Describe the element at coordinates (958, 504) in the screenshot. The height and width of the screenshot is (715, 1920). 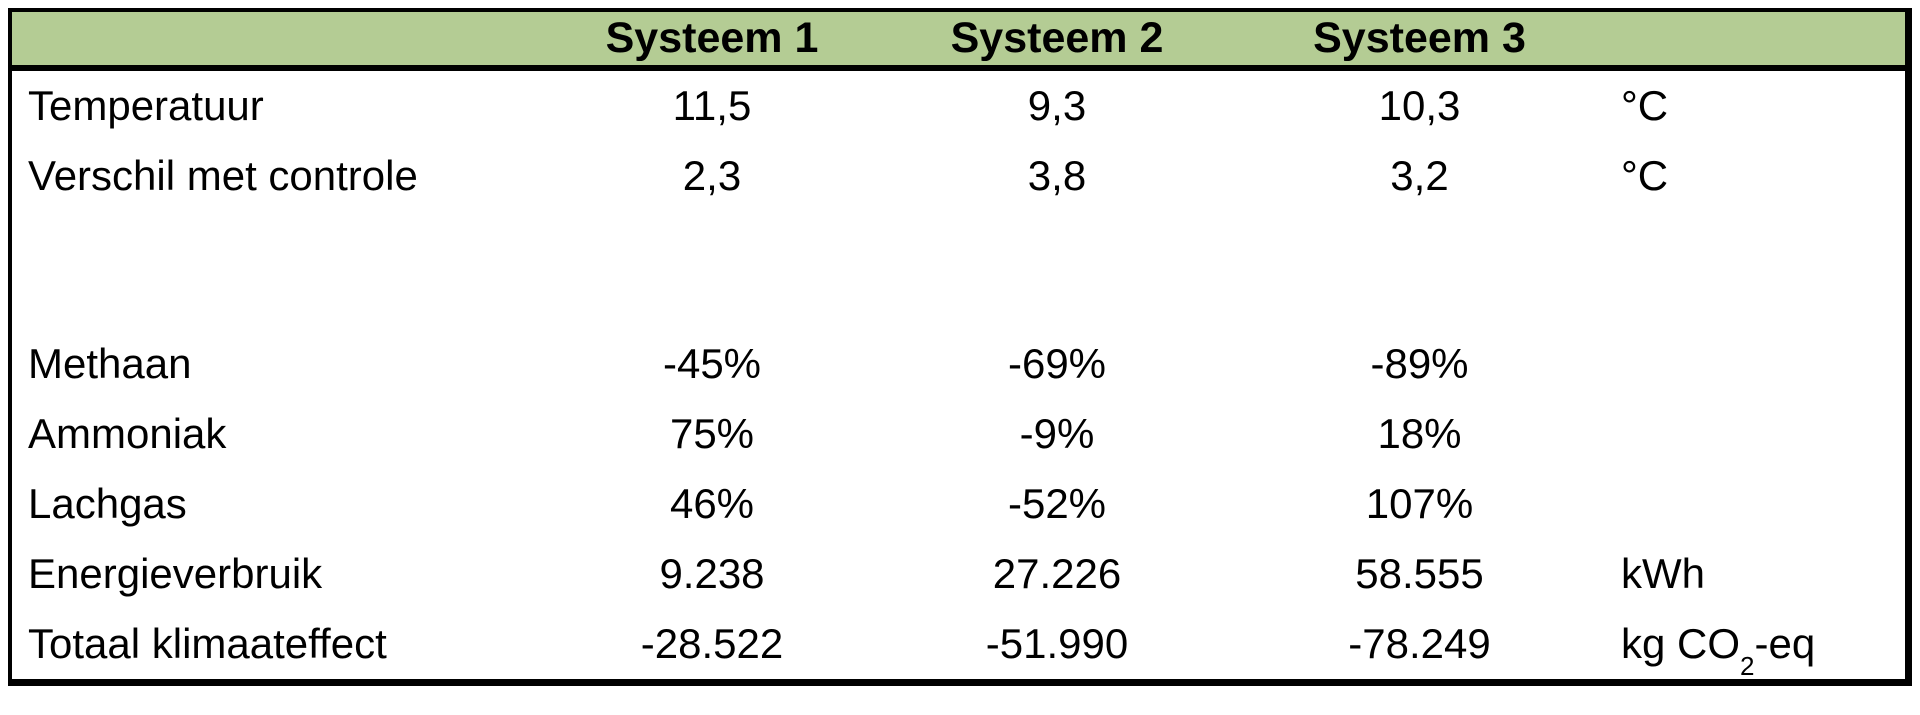
I see `table-row-lachgas: Lachgas 46% -52% 107%` at that location.